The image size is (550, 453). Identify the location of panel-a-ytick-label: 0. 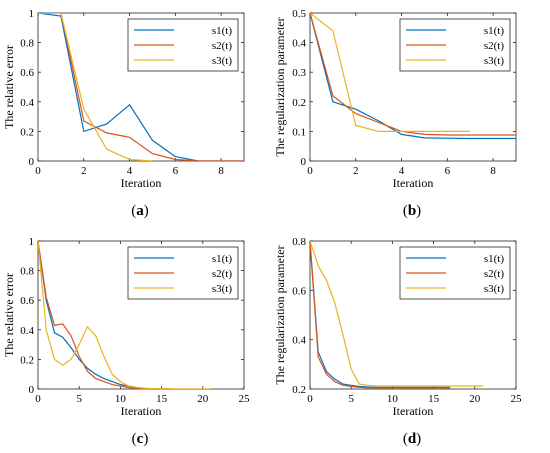
(32, 162).